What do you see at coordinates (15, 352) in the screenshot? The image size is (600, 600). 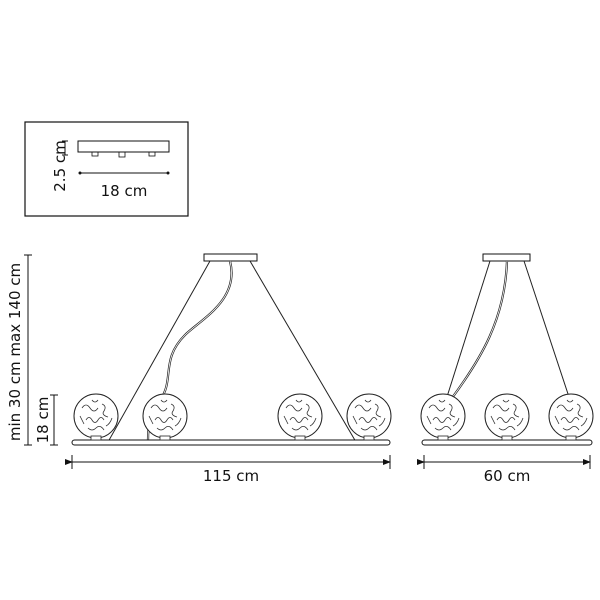 I see `drop-label: min 30 cm max 140 cm` at bounding box center [15, 352].